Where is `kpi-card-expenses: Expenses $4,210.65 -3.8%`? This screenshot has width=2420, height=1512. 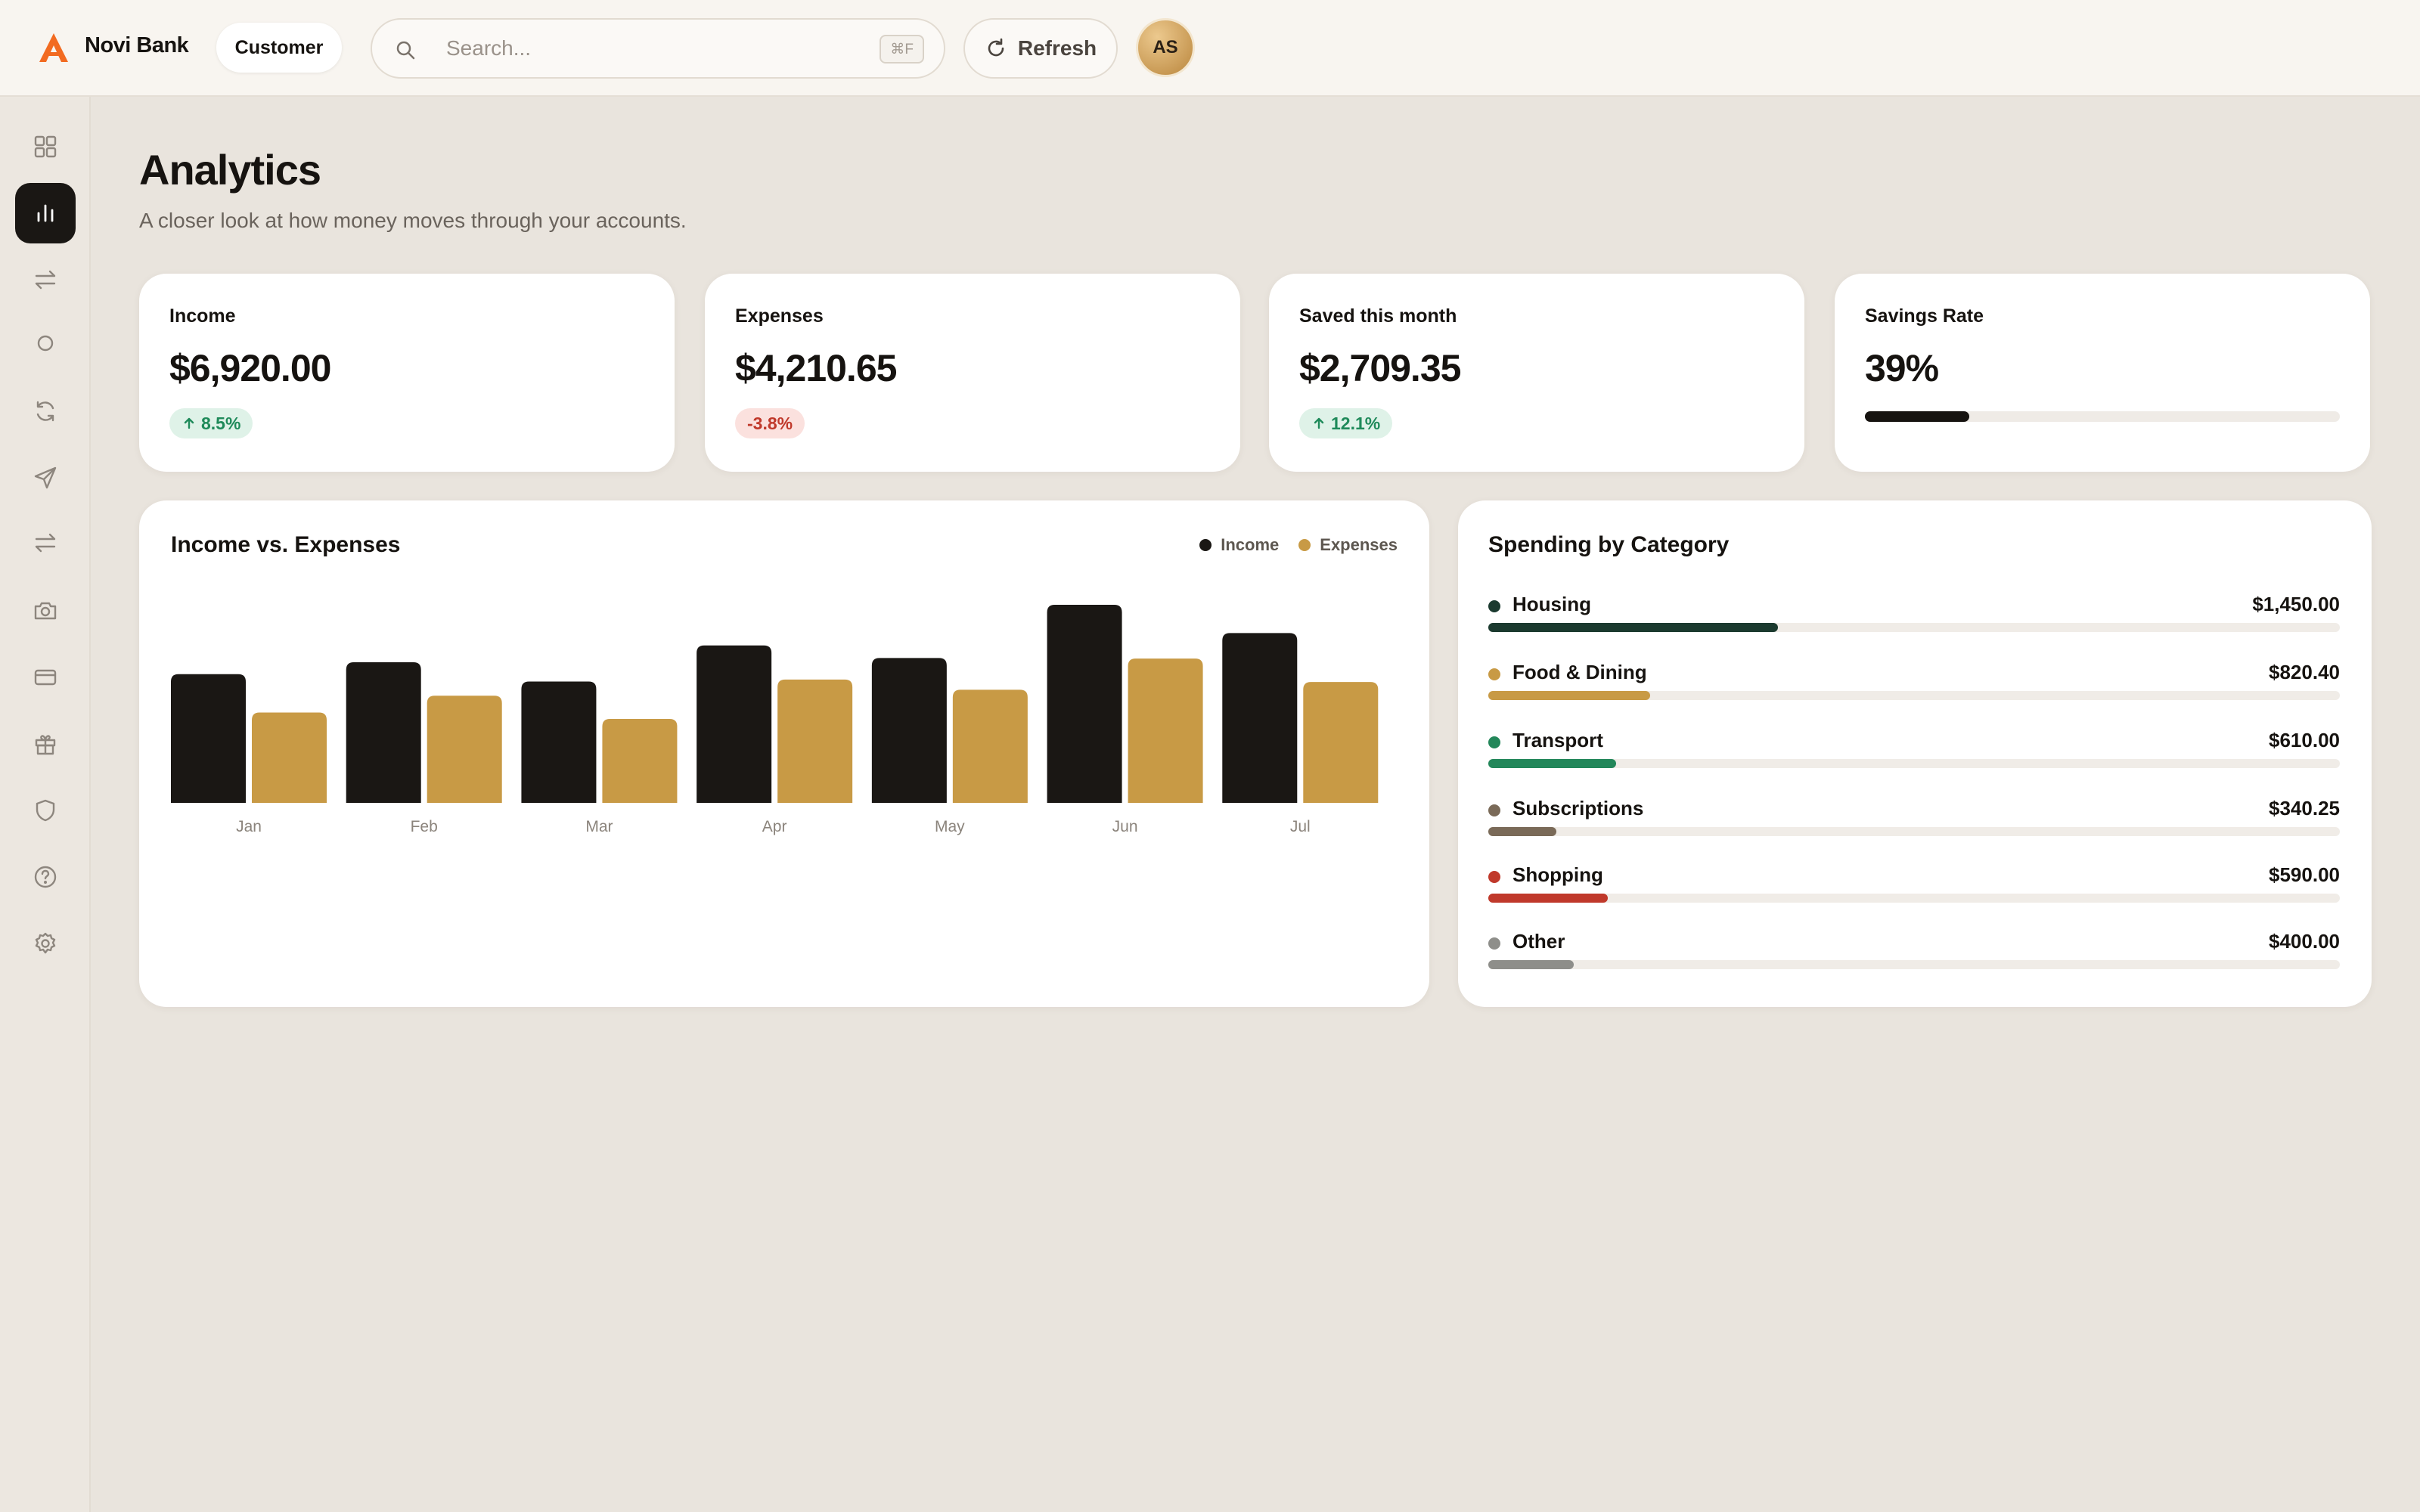
kpi-card-expenses: Expenses $4,210.65 -3.8% is located at coordinates (972, 373).